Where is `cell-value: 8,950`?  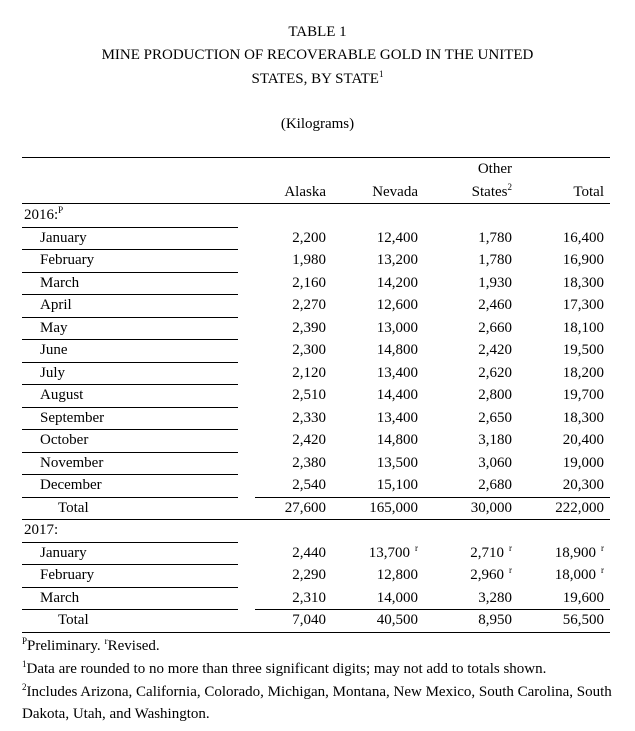 cell-value: 8,950 is located at coordinates (457, 620).